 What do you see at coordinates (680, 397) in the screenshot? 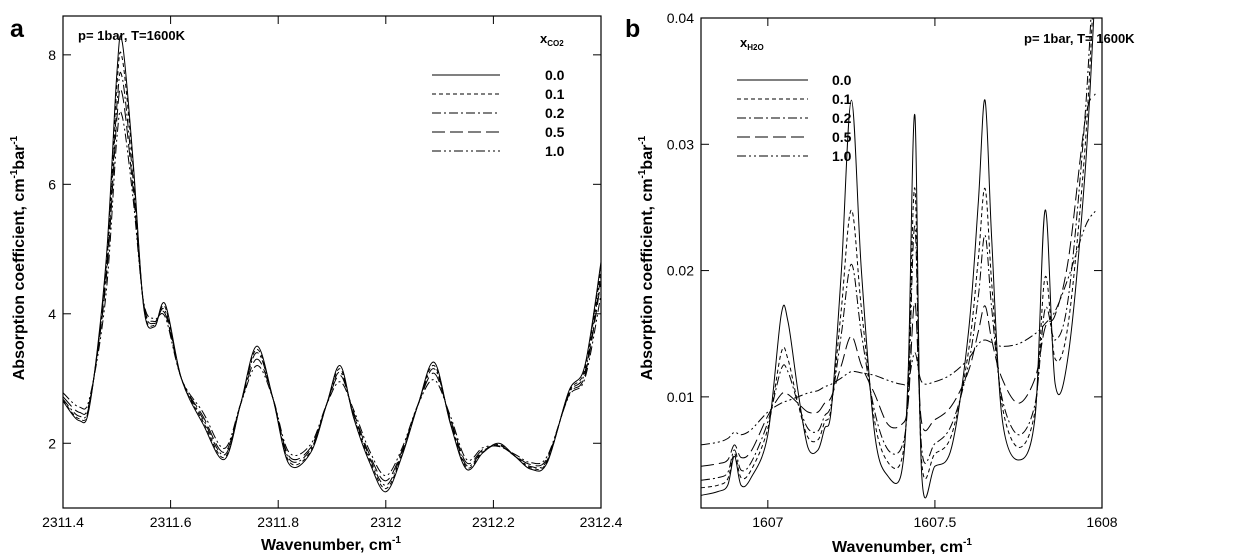
I see `y-tick-label: 0.01` at bounding box center [680, 397].